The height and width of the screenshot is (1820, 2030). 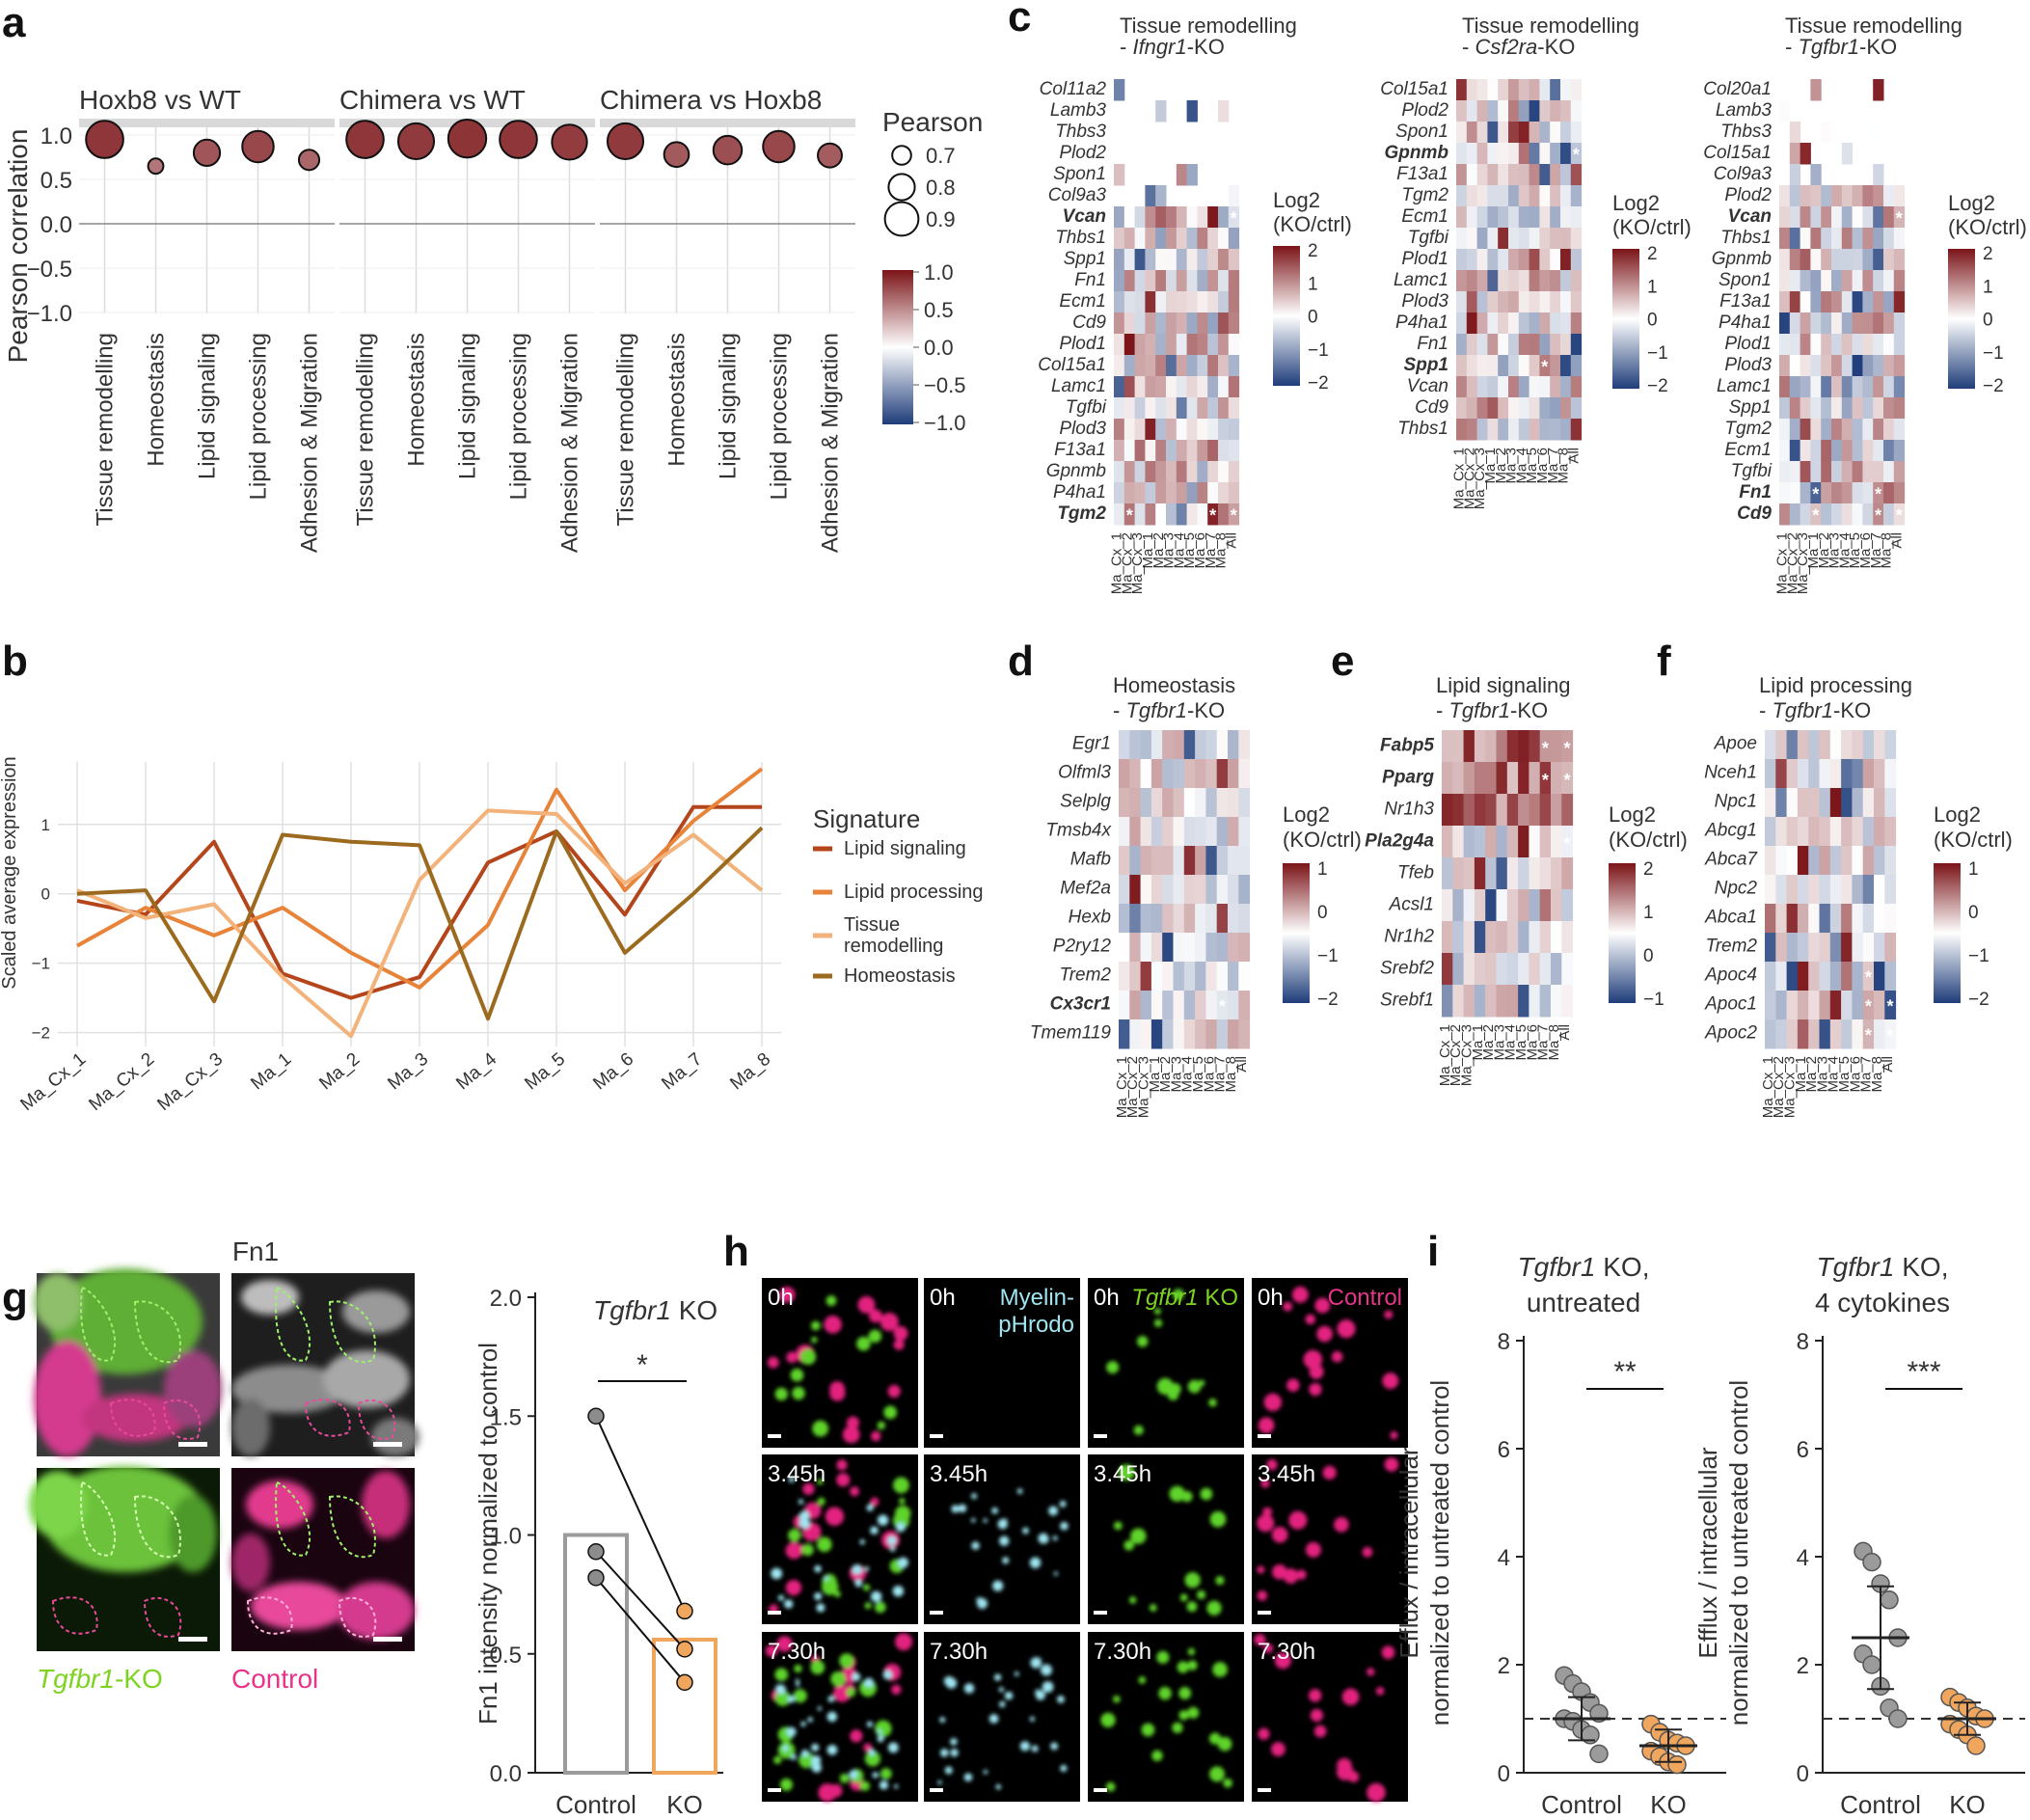 I want to click on timepoint-label: 7.30h, so click(x=1286, y=1652).